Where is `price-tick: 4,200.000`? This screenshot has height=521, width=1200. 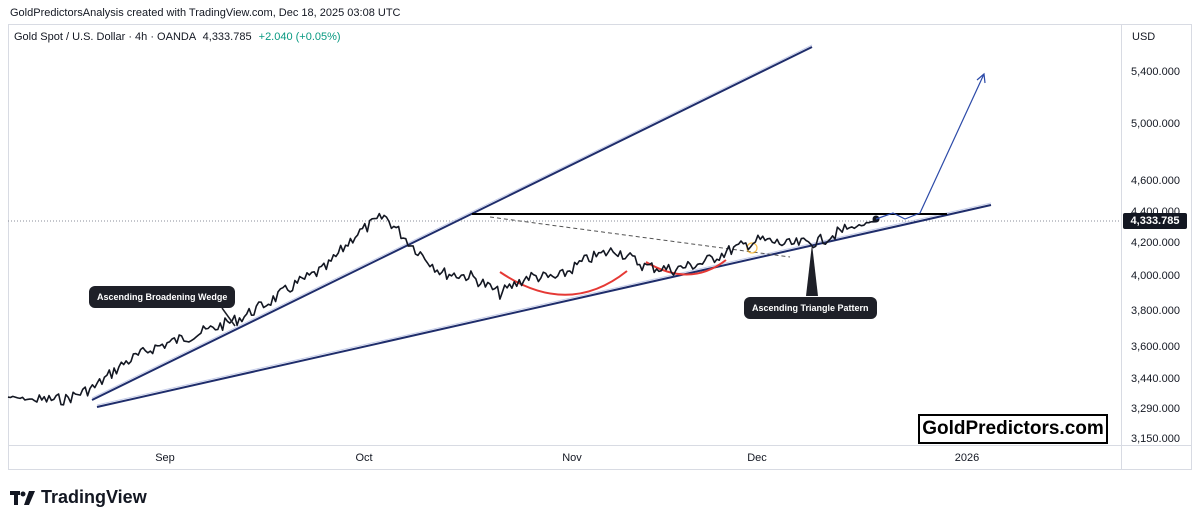
price-tick: 4,200.000 is located at coordinates (1155, 243).